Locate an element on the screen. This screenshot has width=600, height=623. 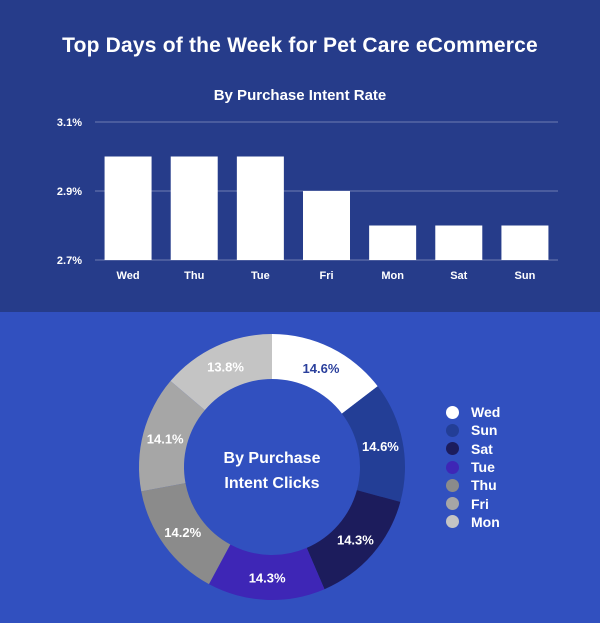
legend-label: Tue is located at coordinates (483, 467).